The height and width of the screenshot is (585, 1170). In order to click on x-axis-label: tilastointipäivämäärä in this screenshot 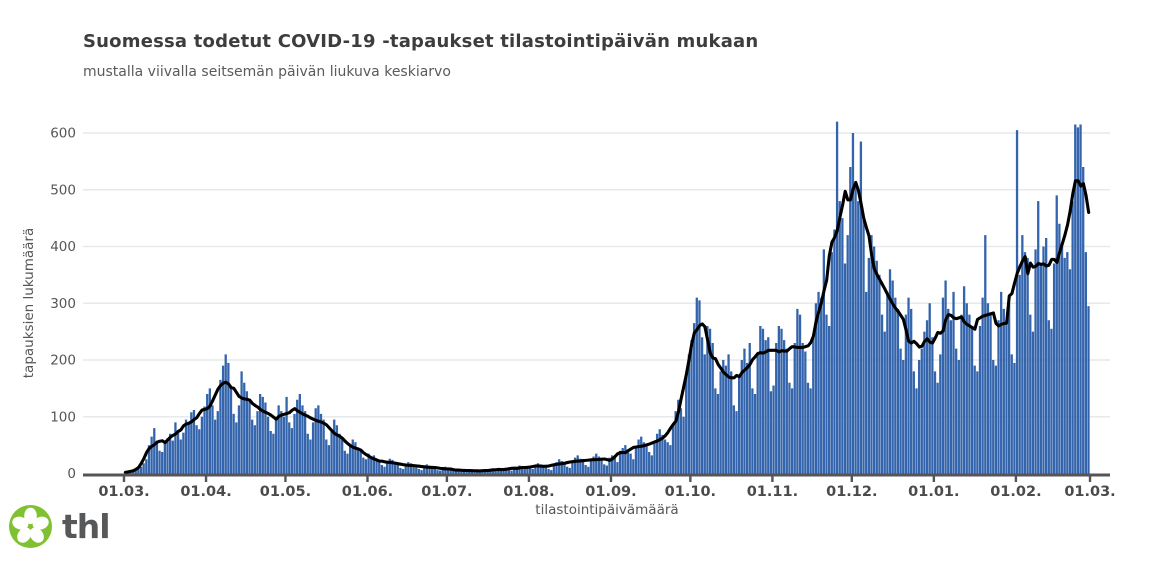, I will do `click(606, 510)`.